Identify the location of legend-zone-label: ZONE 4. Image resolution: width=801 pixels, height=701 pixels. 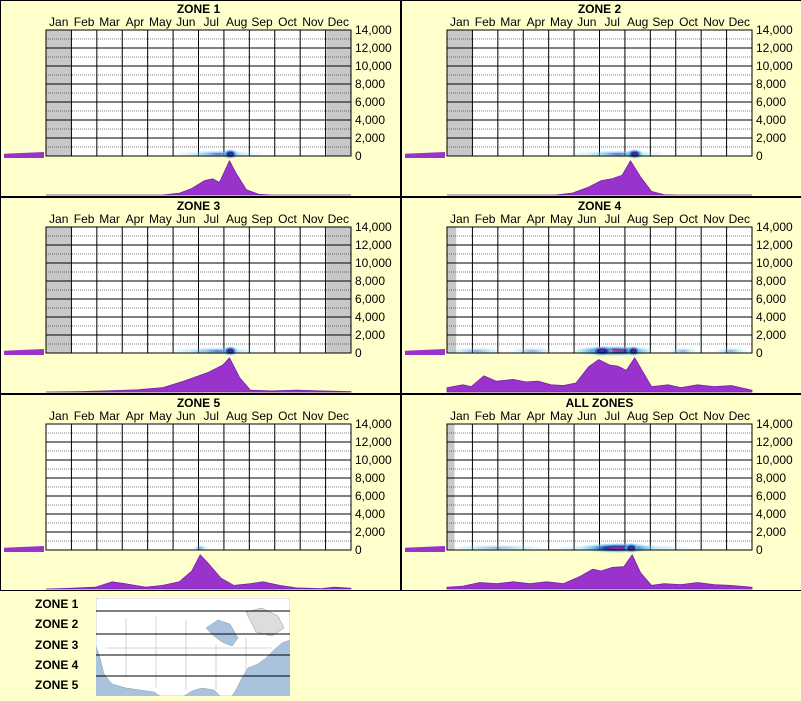
(57, 665).